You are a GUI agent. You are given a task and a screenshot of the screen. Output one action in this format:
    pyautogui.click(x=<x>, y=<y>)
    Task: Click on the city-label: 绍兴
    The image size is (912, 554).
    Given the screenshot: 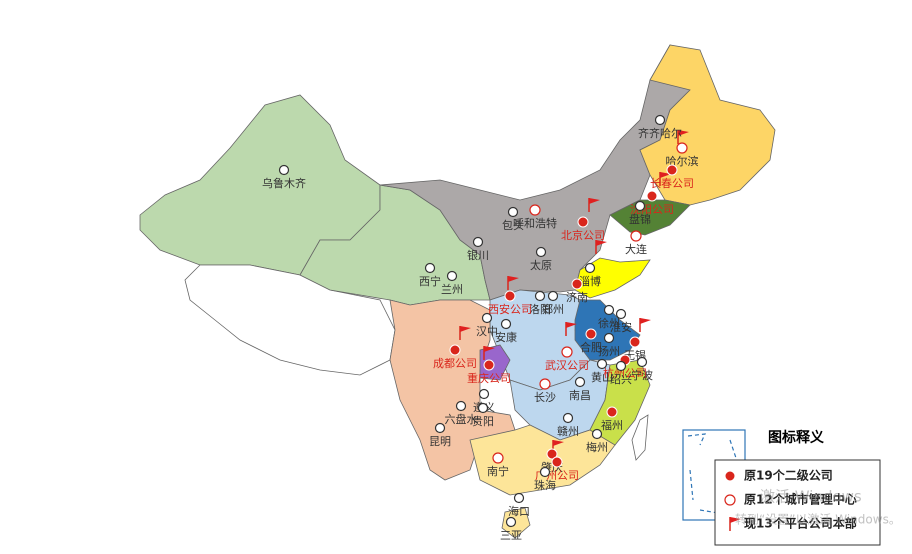 What is the action you would take?
    pyautogui.click(x=621, y=379)
    